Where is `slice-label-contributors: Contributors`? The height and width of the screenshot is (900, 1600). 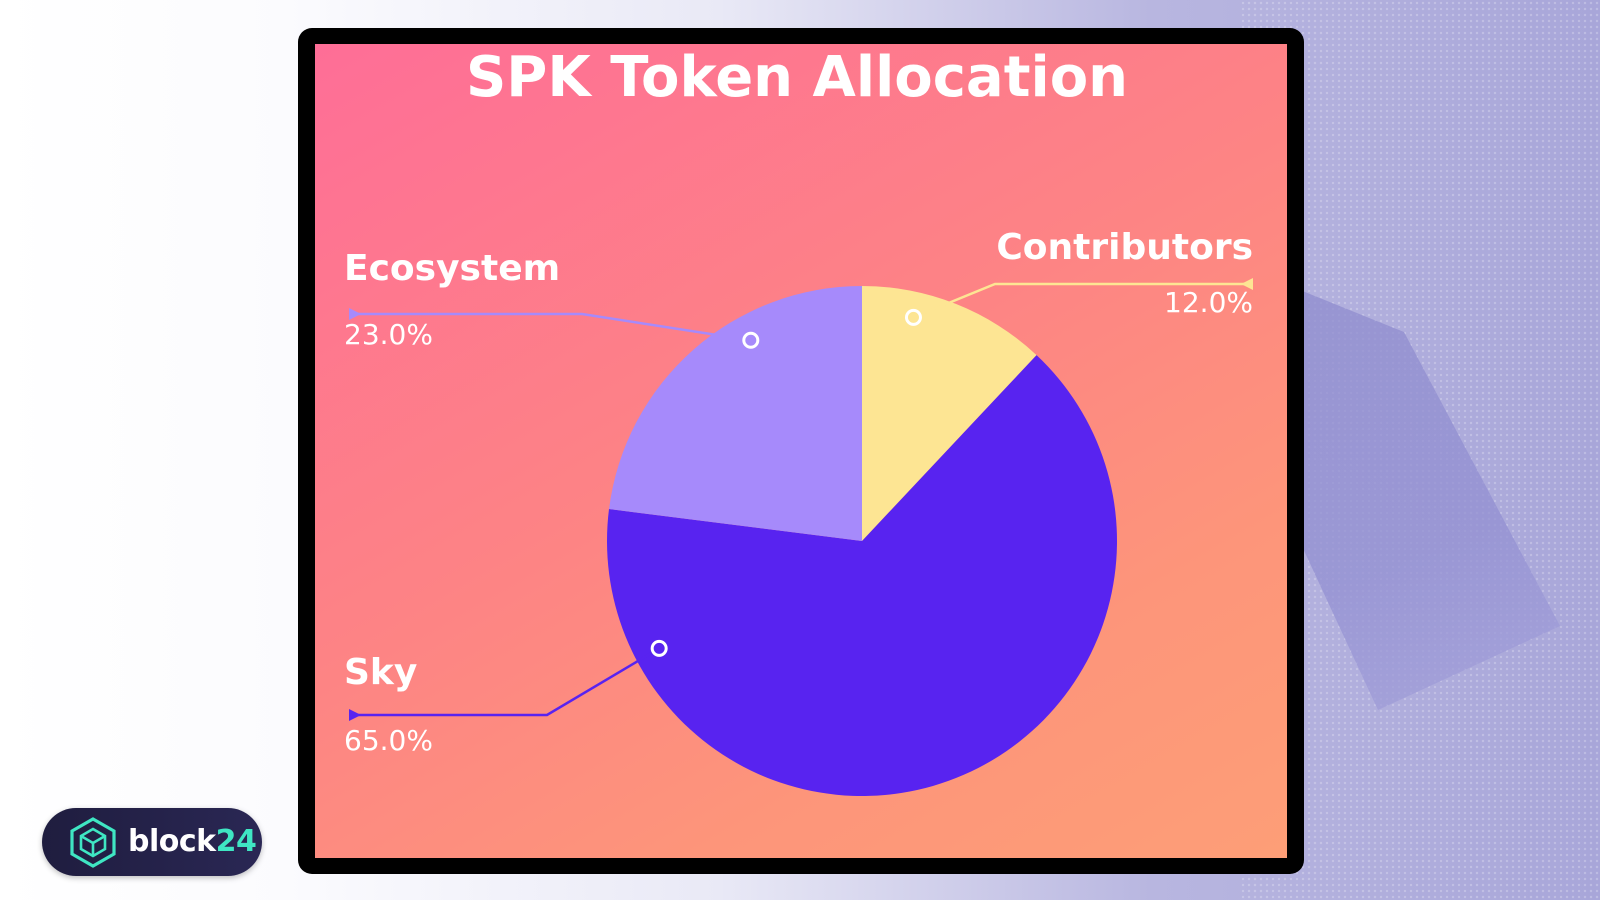
slice-label-contributors: Contributors is located at coordinates (1124, 247).